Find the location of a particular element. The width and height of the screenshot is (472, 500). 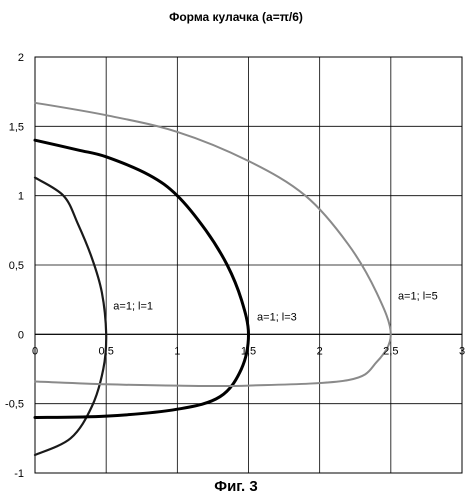

x-tick-label: 3 is located at coordinates (462, 351).